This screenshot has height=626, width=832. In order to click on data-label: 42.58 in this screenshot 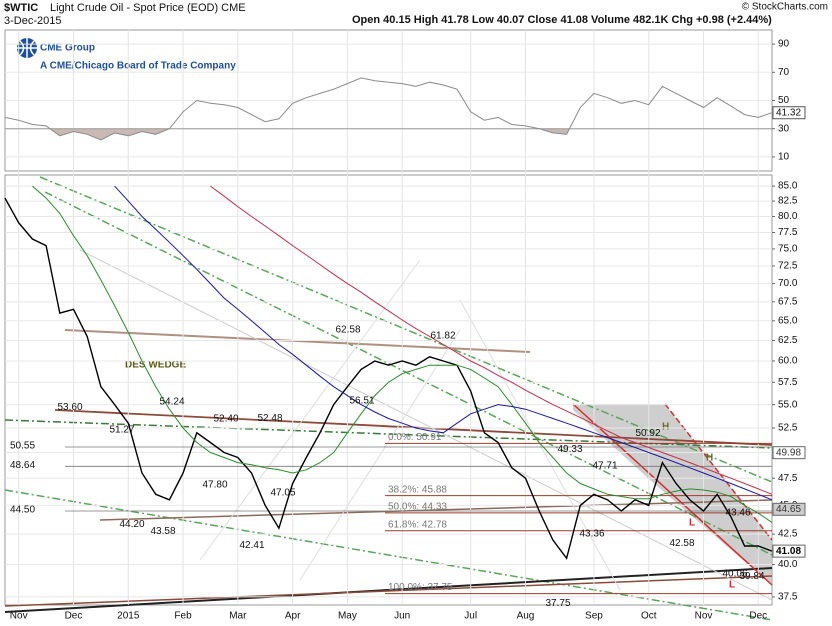, I will do `click(681, 543)`.